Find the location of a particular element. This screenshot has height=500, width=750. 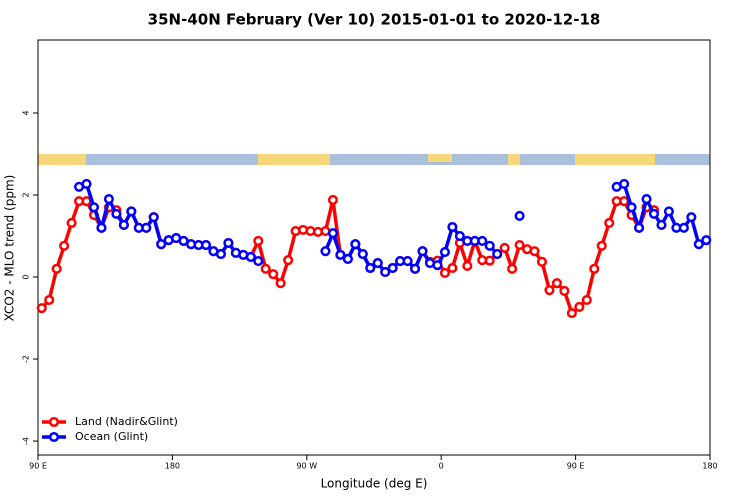

y-axis-label: XCO2 - MLO trend (ppm) is located at coordinates (10, 248).